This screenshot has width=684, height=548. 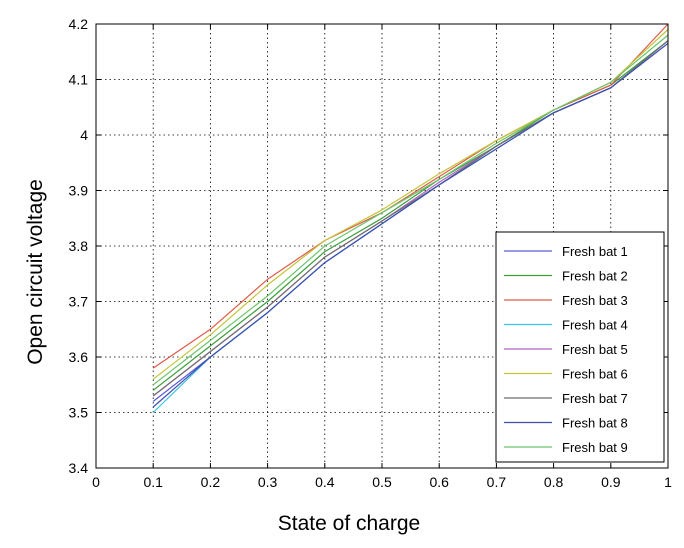 I want to click on legend-label: Fresh bat 6, so click(x=595, y=374).